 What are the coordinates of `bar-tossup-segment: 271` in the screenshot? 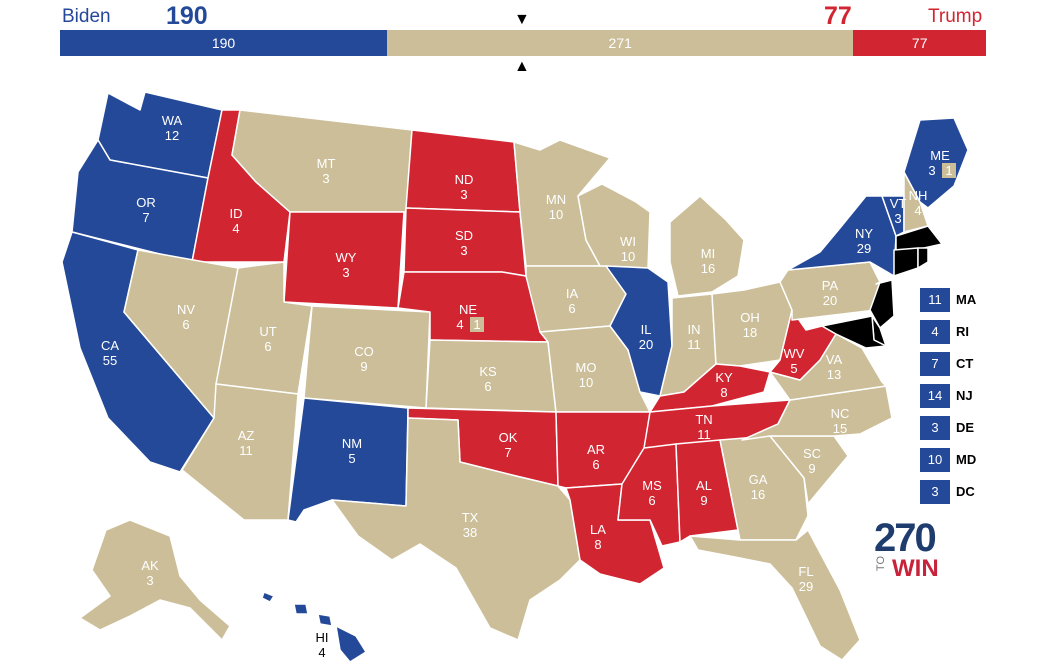 It's located at (620, 43).